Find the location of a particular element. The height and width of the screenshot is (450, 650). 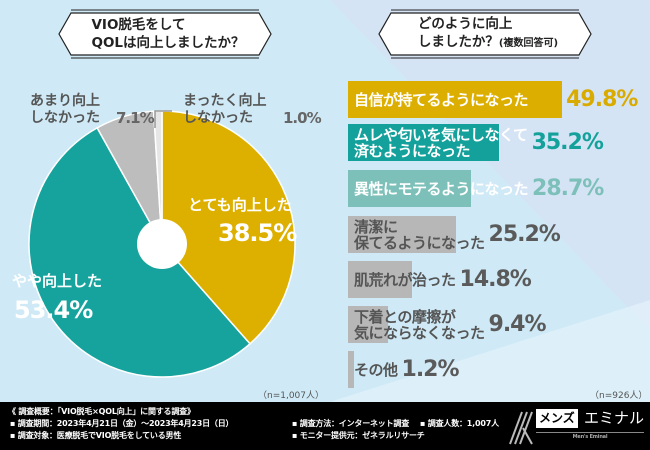

left-sample-size: （n=1,007人） is located at coordinates (291, 396).